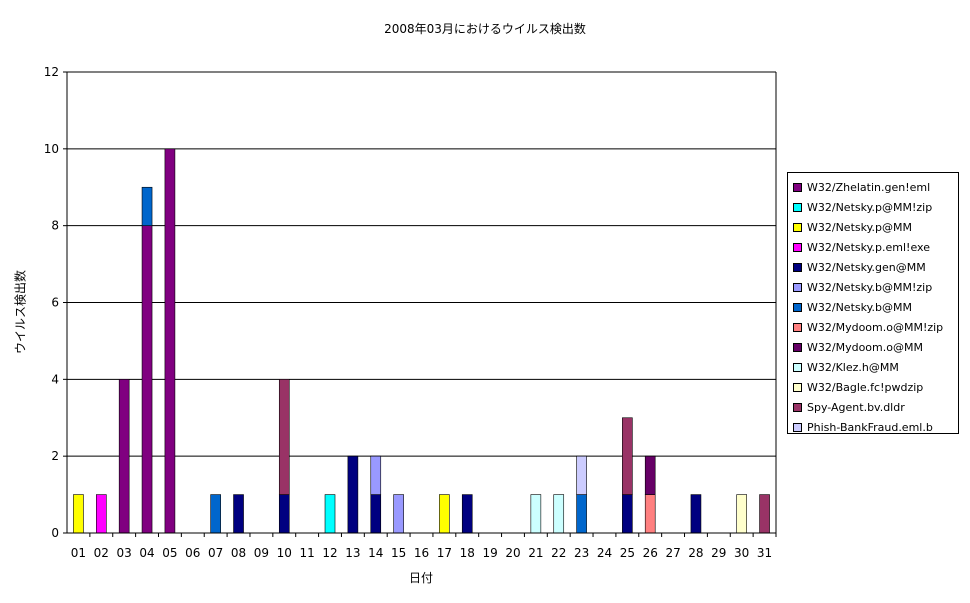  I want to click on x-axis-label: 日付, so click(421, 578).